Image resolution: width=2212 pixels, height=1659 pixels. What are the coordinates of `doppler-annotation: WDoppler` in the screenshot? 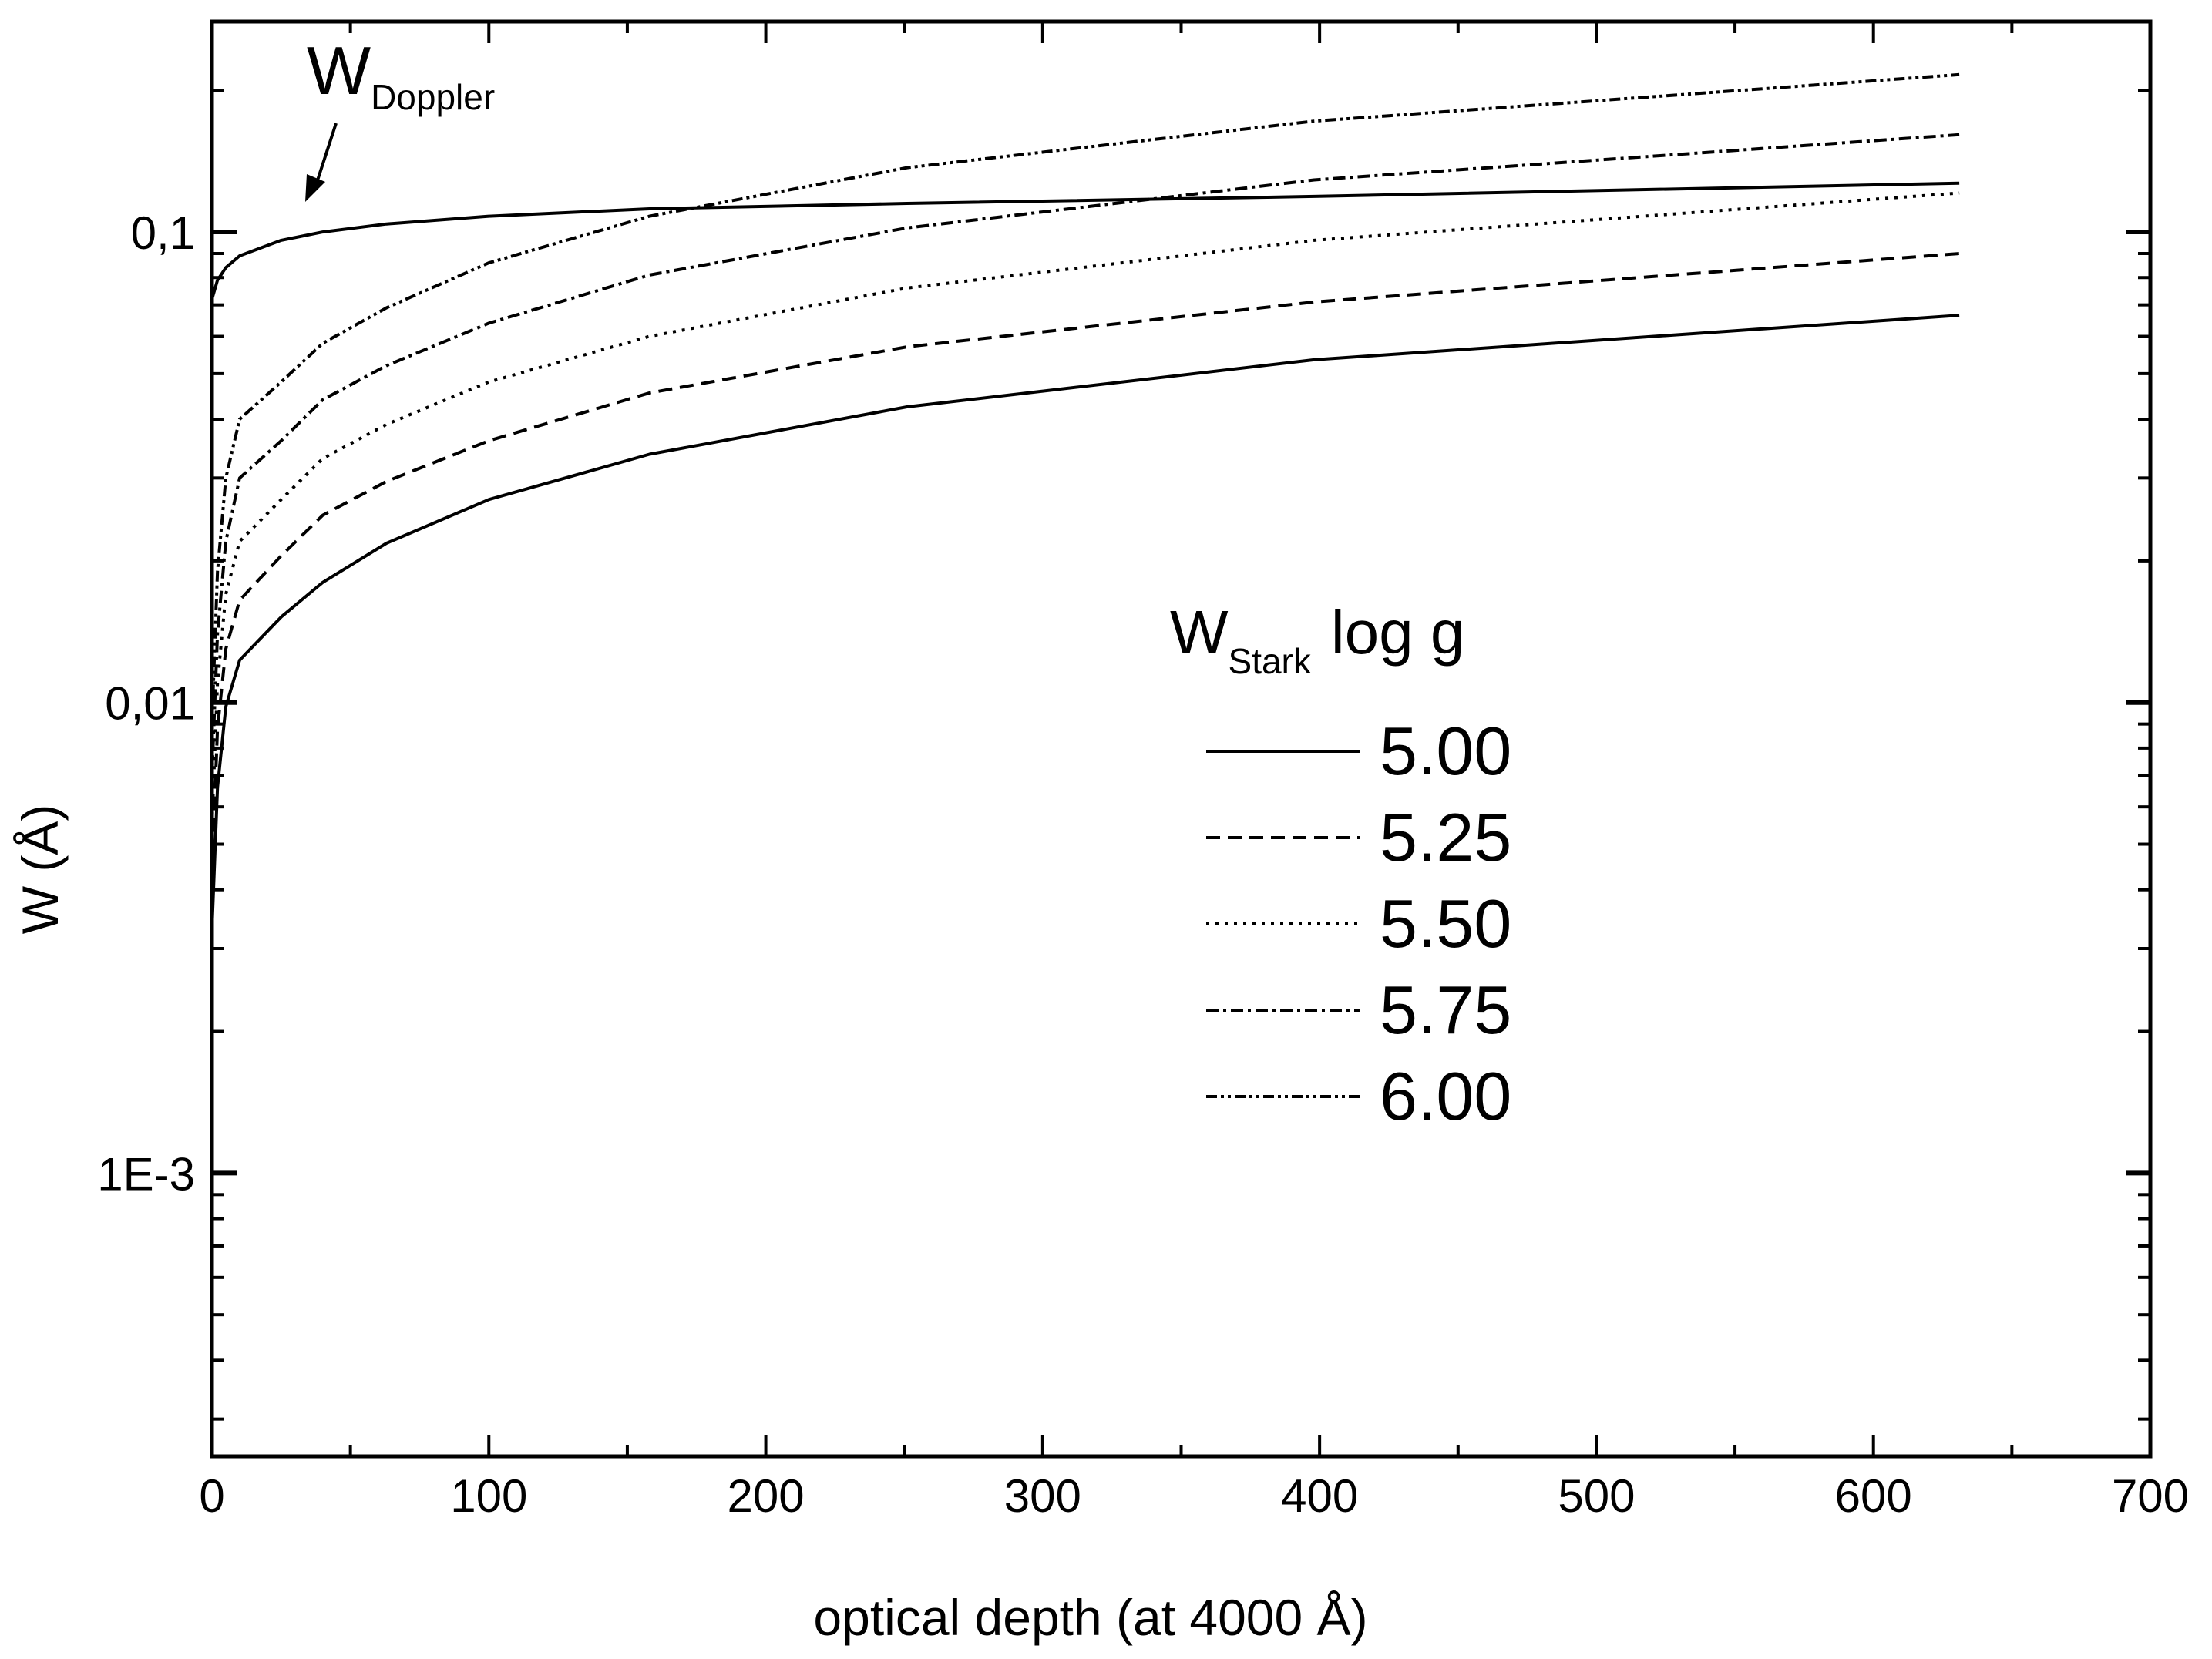 It's located at (401, 74).